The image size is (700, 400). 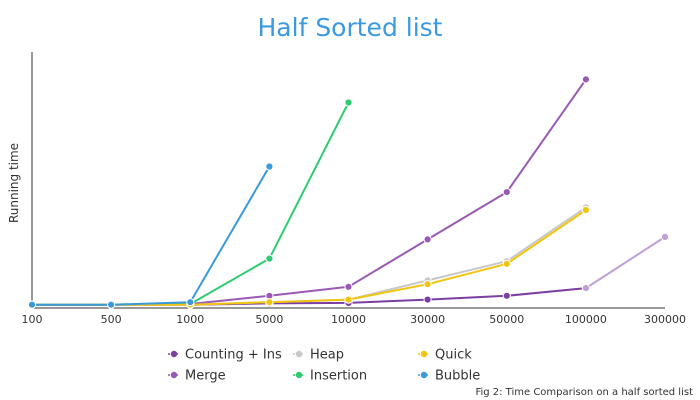 I want to click on x-tick-label: 100000, so click(x=586, y=319).